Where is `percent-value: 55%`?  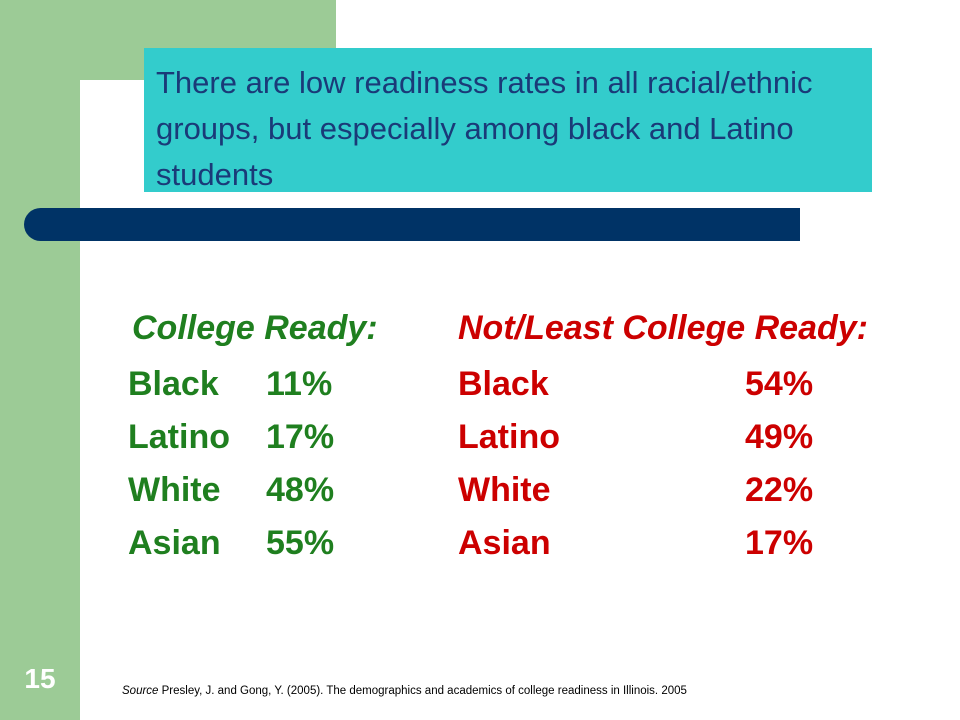
percent-value: 55% is located at coordinates (300, 543).